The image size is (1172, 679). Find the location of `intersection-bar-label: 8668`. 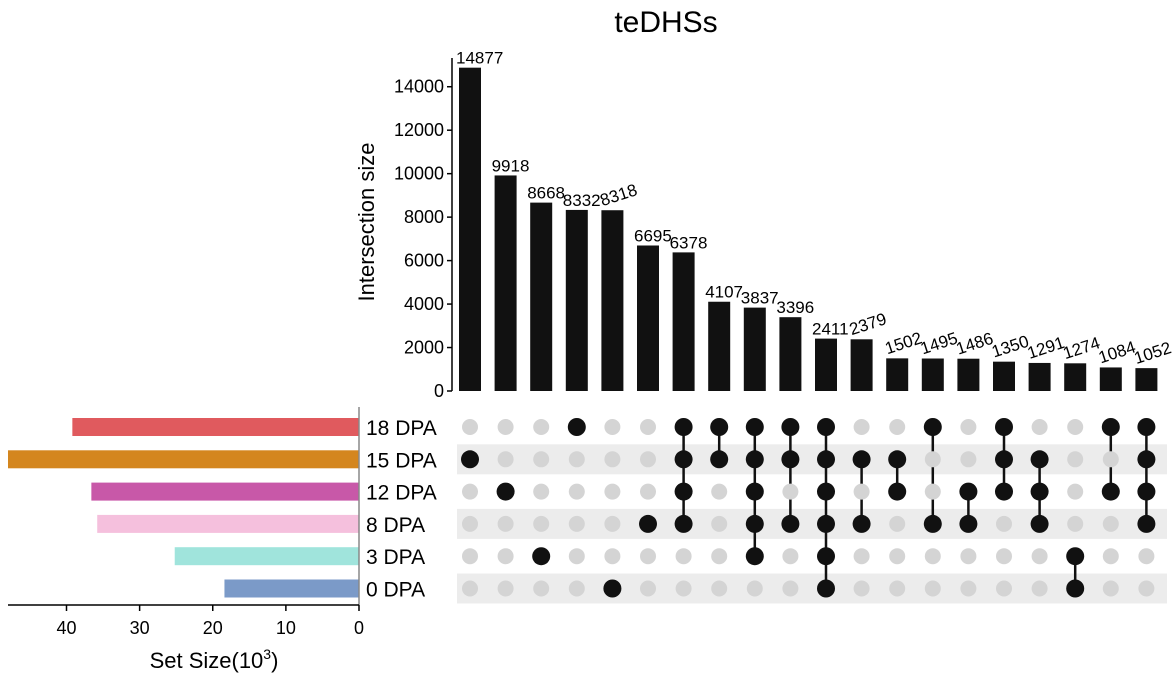

intersection-bar-label: 8668 is located at coordinates (546, 193).